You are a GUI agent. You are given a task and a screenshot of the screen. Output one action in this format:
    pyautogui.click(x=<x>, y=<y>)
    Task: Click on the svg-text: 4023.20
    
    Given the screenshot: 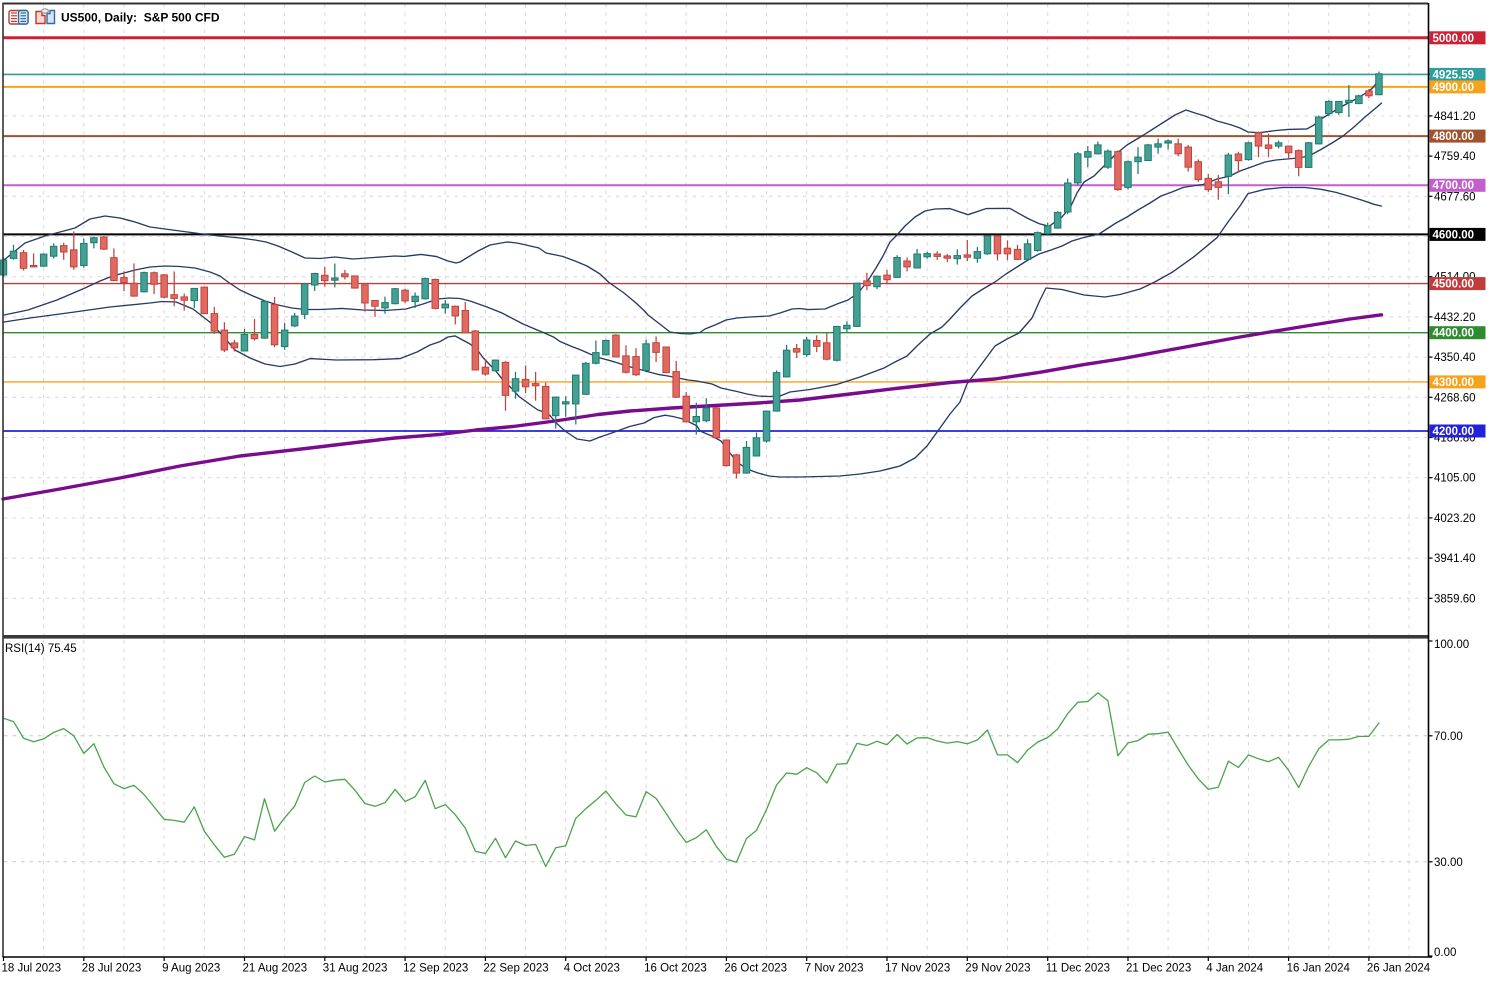 What is the action you would take?
    pyautogui.click(x=1455, y=519)
    